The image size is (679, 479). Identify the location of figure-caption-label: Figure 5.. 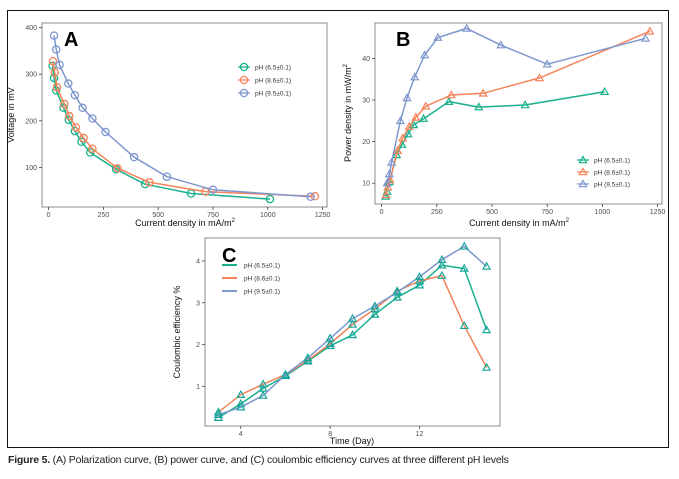
(29, 460).